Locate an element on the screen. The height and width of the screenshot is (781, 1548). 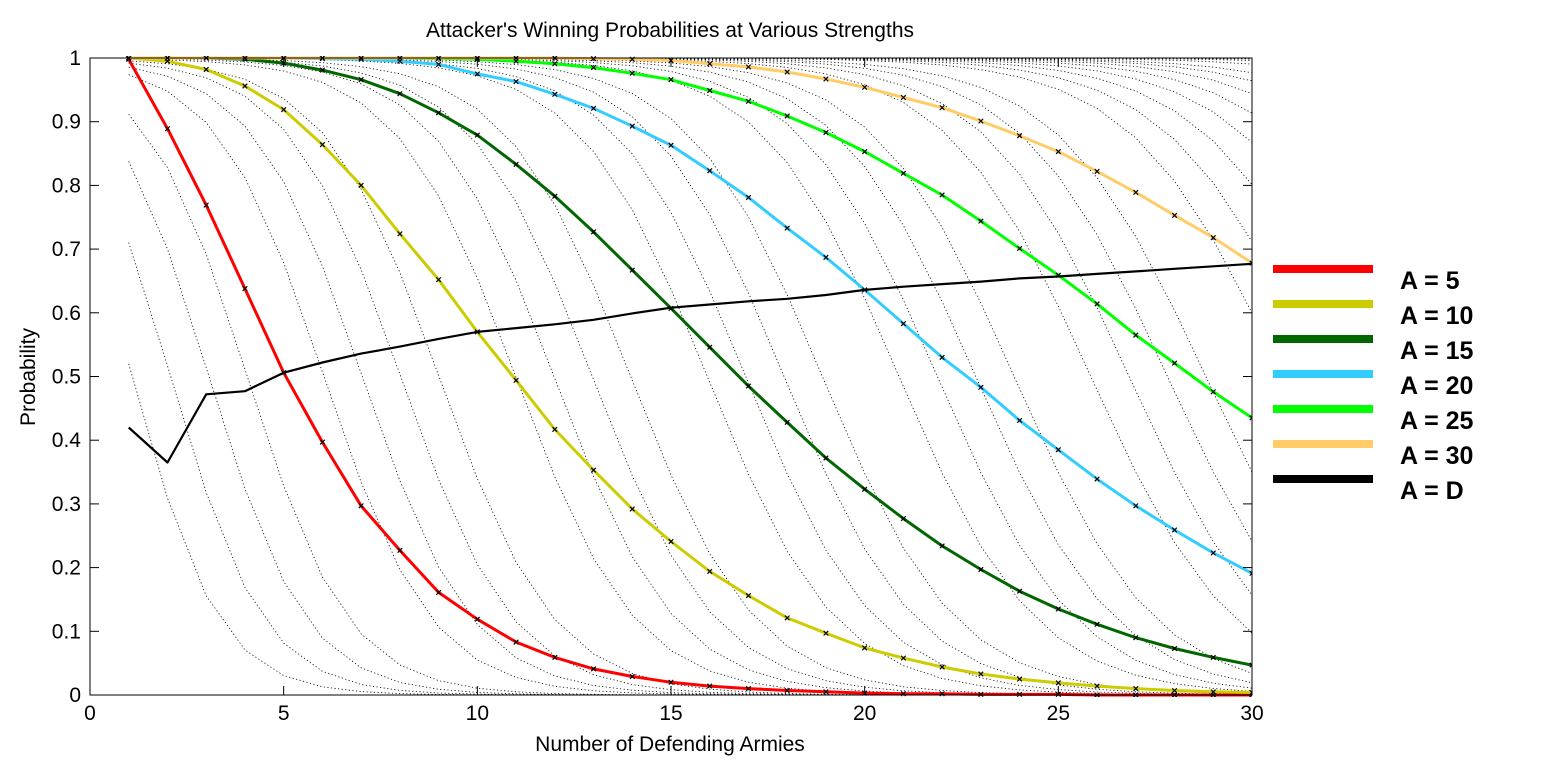
legend-label-1: A = 10 is located at coordinates (1436, 316).